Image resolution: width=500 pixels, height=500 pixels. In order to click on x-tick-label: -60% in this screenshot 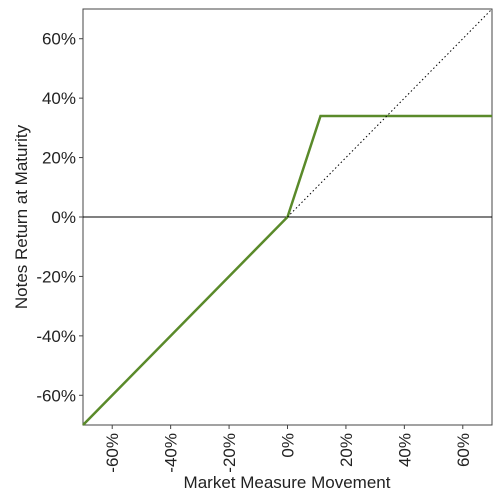, I will do `click(112, 453)`.